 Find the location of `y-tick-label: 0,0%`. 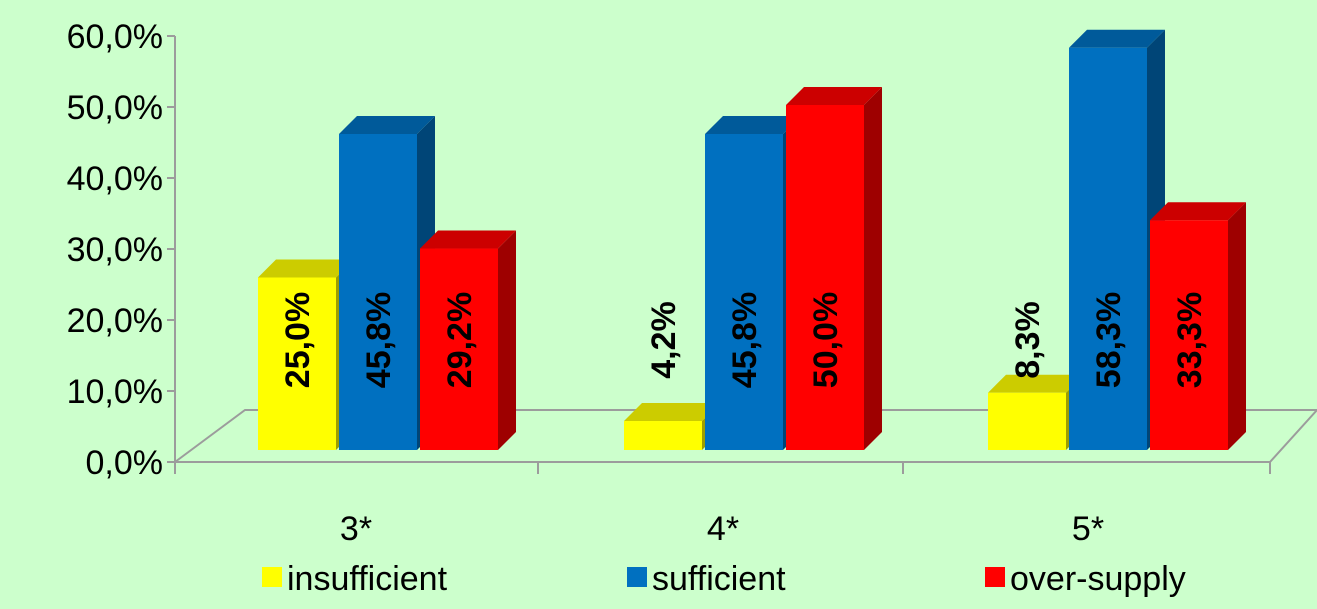

y-tick-label: 0,0% is located at coordinates (125, 463).